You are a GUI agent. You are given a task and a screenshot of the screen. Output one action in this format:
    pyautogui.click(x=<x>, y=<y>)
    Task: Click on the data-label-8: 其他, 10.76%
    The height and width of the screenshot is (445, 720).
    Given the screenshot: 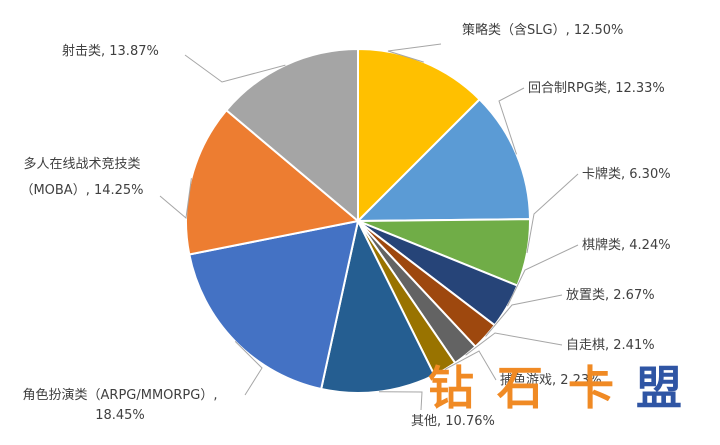 What is the action you would take?
    pyautogui.click(x=453, y=421)
    